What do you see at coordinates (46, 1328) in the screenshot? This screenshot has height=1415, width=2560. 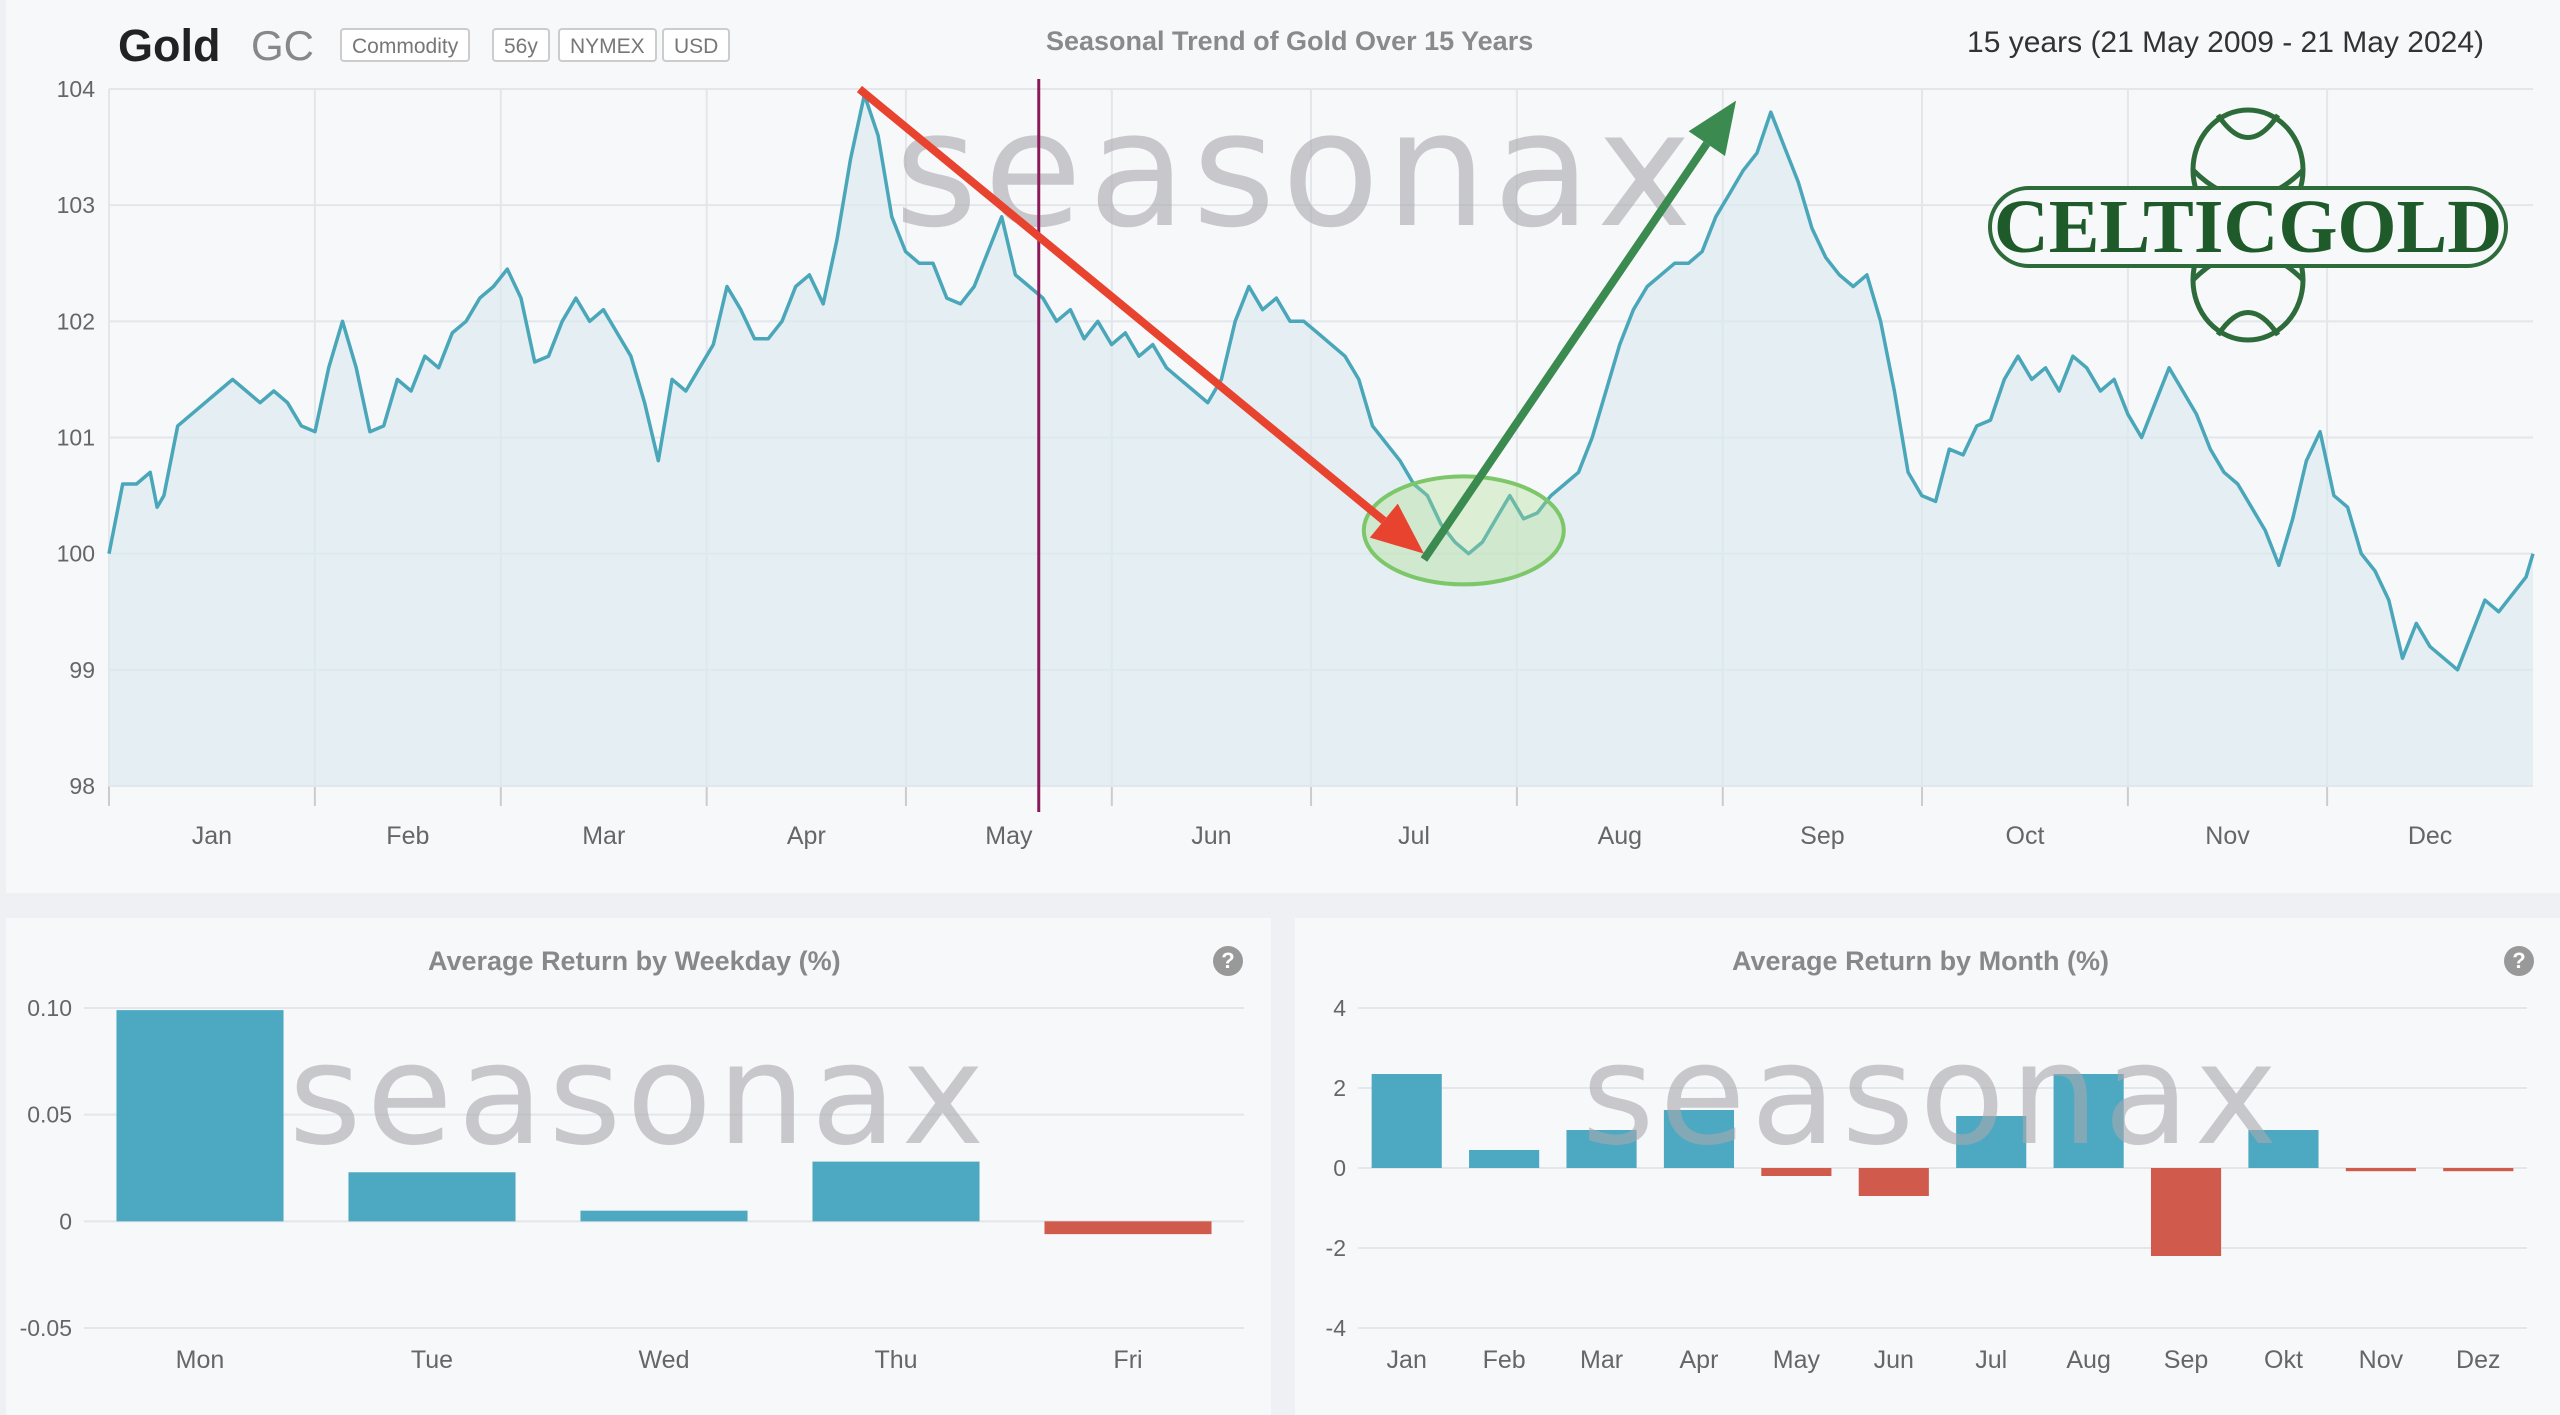 I see `y-tick-label: -0.05` at bounding box center [46, 1328].